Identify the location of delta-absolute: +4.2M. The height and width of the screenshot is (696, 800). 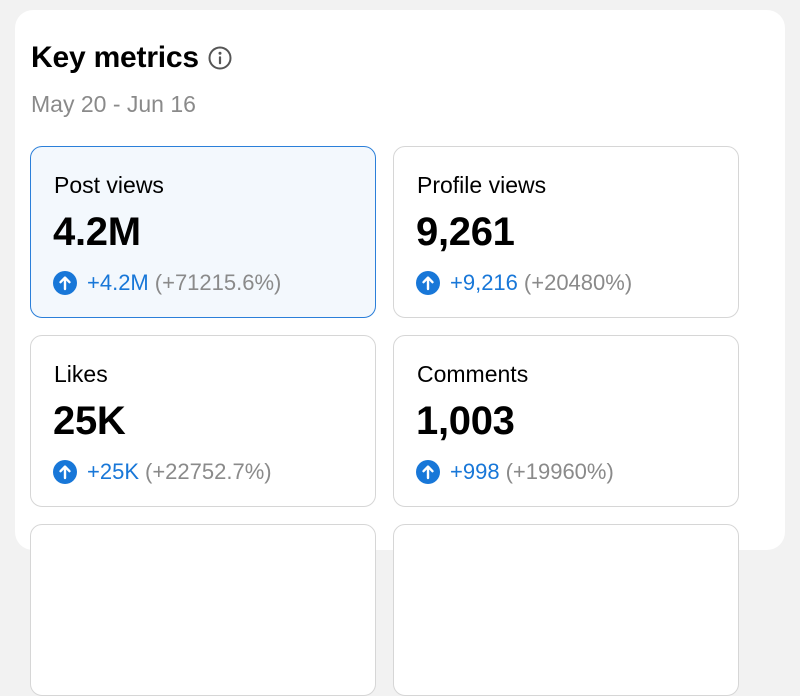
(118, 282).